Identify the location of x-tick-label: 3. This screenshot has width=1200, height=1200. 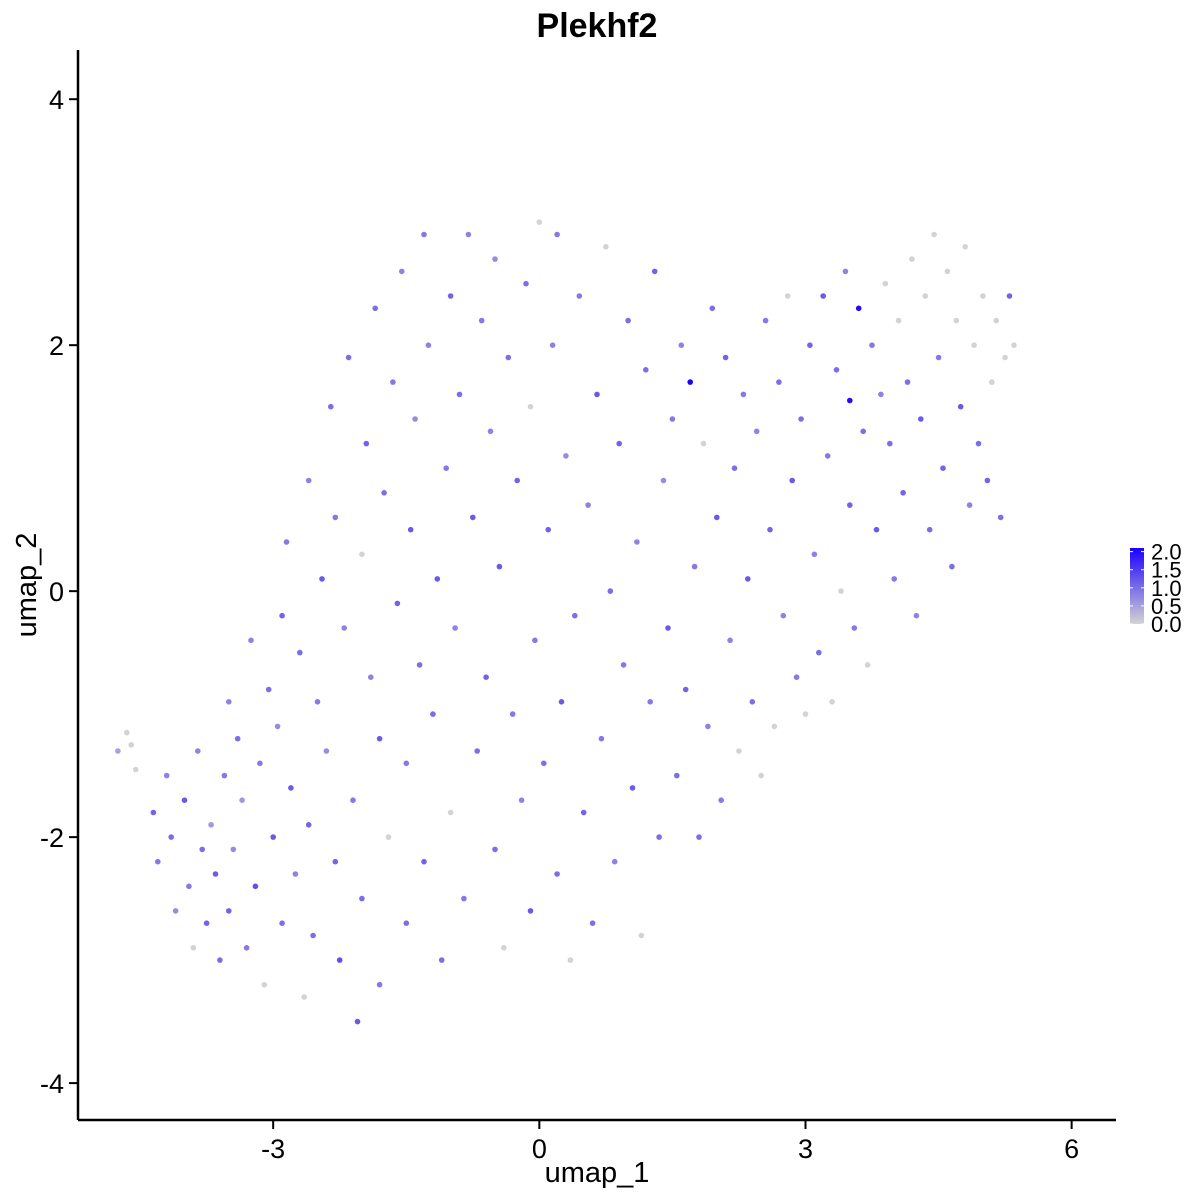
(805, 1149).